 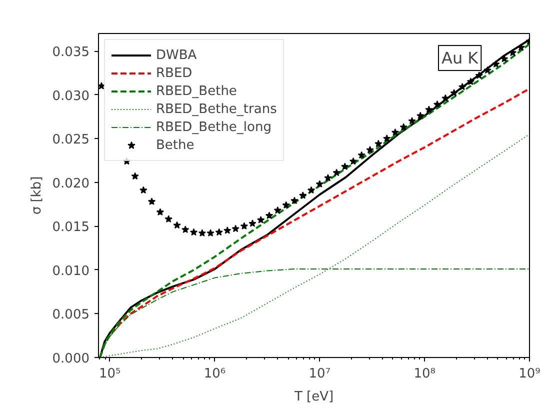 I want to click on x-tick-label: 10⁸, so click(x=425, y=374).